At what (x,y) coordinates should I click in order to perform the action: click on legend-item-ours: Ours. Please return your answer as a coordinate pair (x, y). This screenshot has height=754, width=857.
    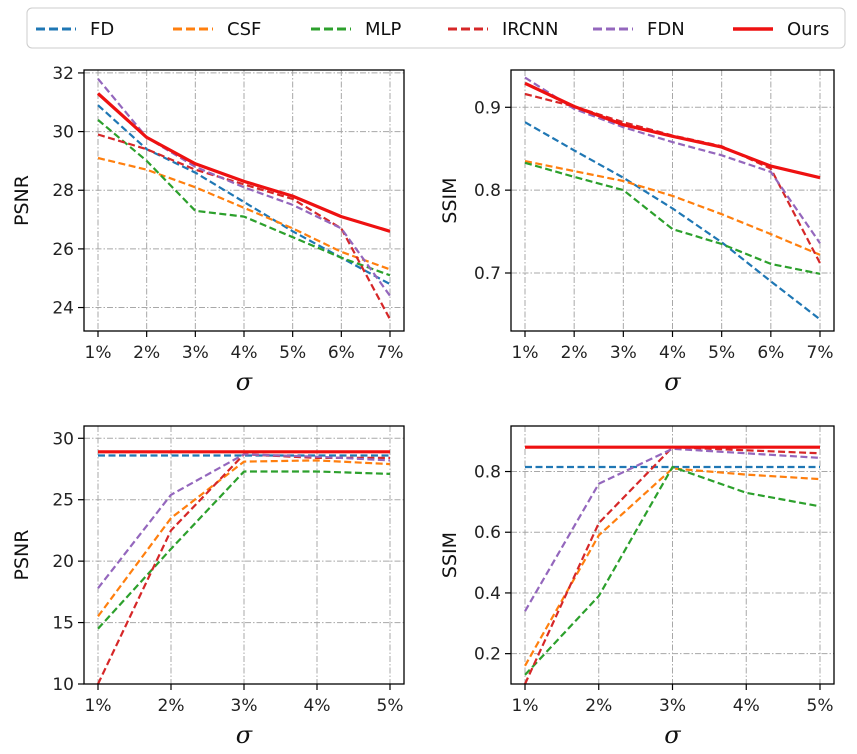
    Looking at the image, I should click on (781, 29).